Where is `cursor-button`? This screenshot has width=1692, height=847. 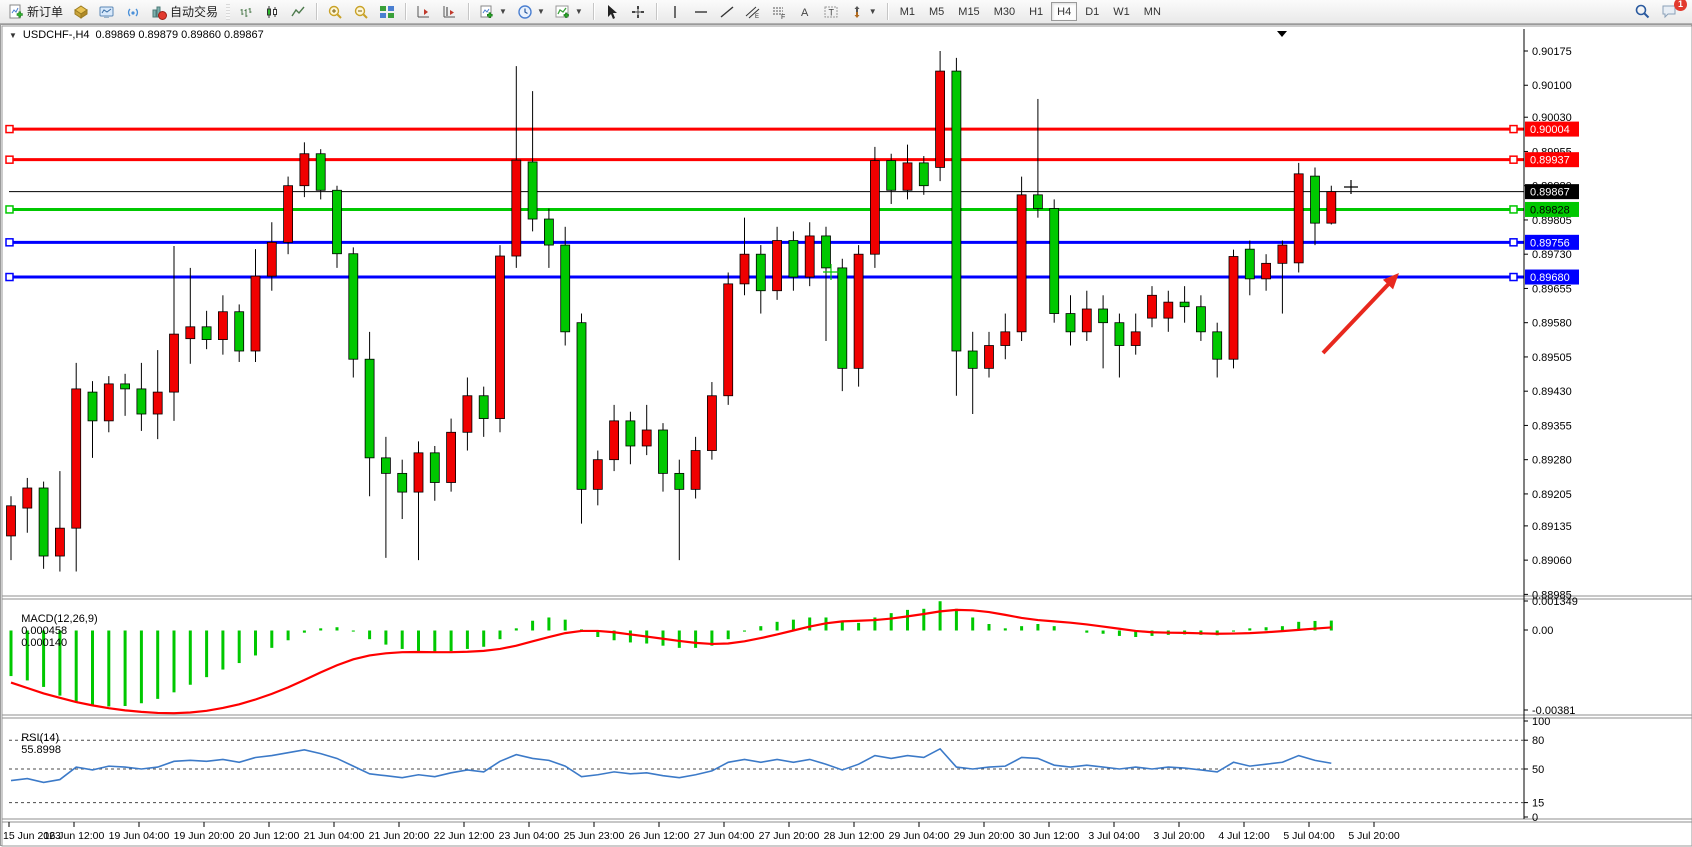
cursor-button is located at coordinates (612, 11).